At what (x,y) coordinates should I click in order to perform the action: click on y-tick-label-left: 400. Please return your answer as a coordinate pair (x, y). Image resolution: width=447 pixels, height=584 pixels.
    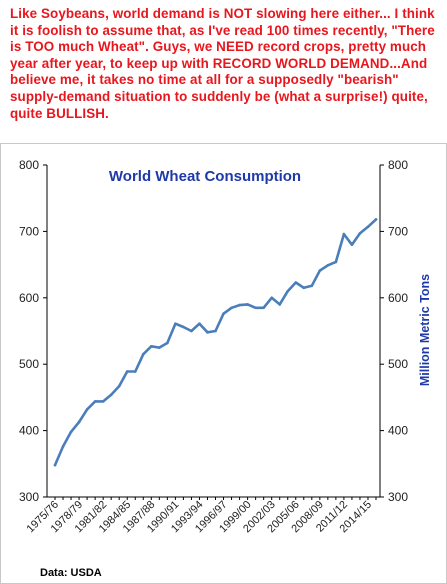
    Looking at the image, I should click on (29, 431).